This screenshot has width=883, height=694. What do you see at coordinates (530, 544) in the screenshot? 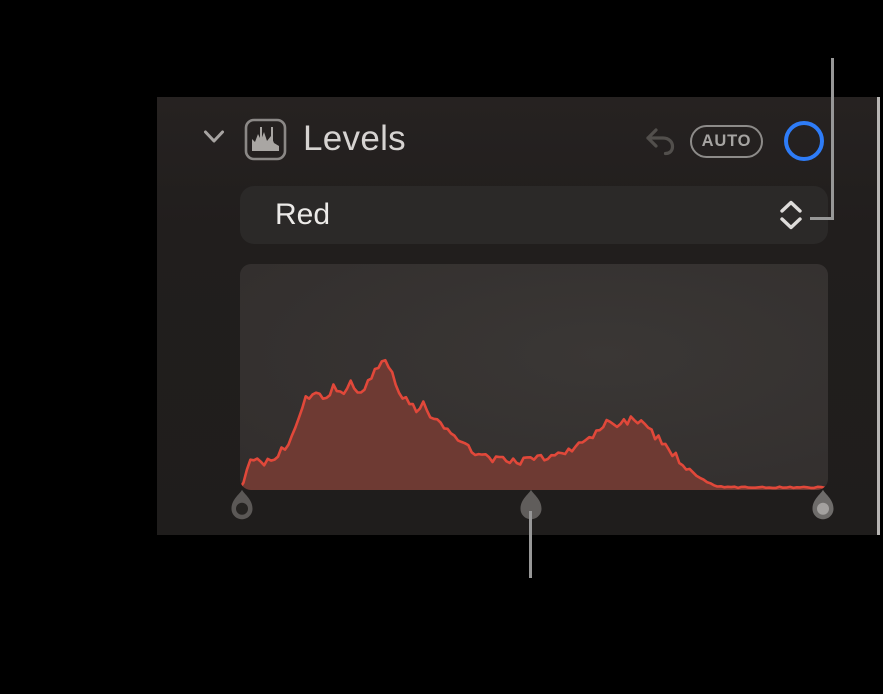
I see `callout-line-midtones-handle` at bounding box center [530, 544].